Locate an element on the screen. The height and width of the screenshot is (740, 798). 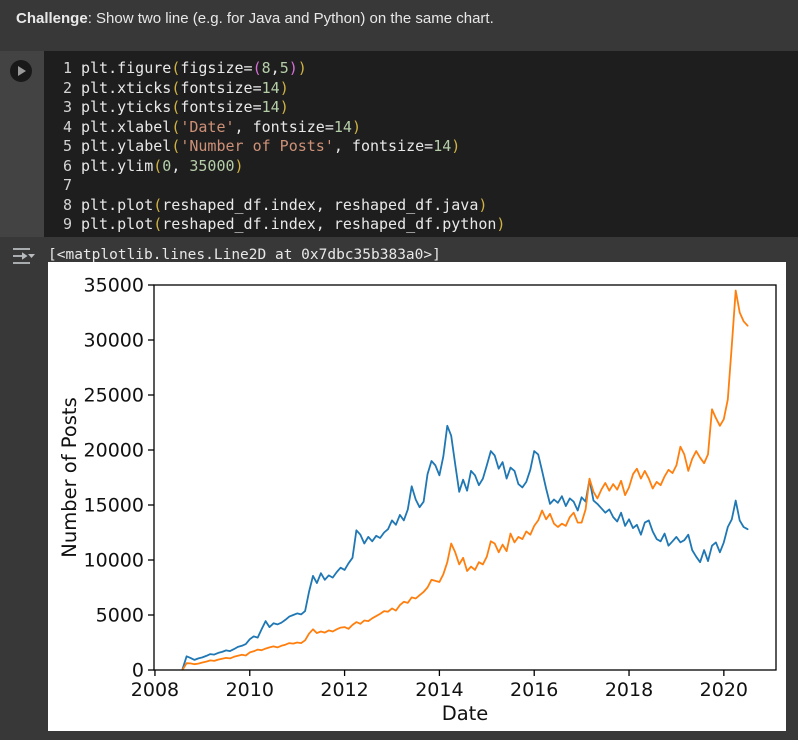
run-cell-button is located at coordinates (21, 71).